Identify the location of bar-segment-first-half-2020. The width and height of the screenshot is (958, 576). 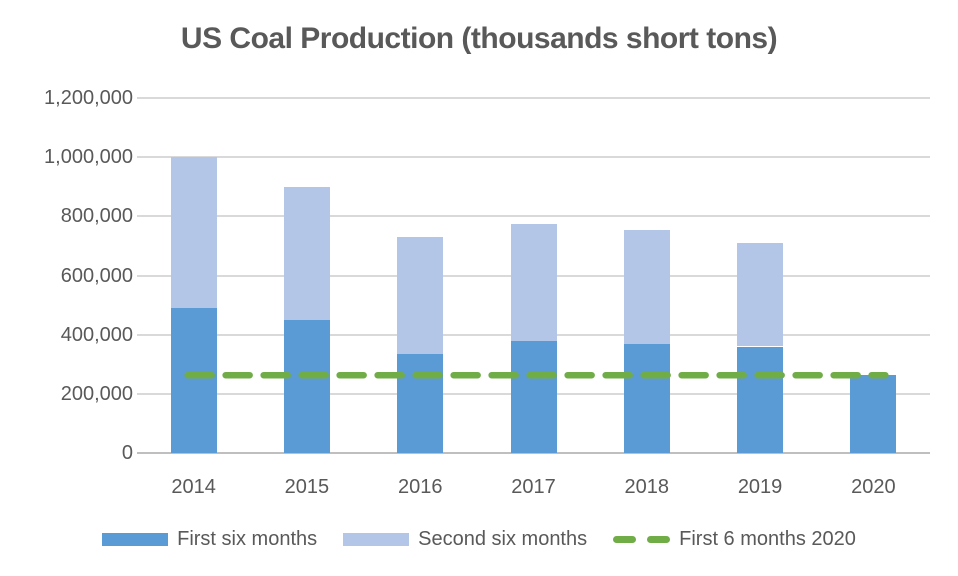
(873, 414).